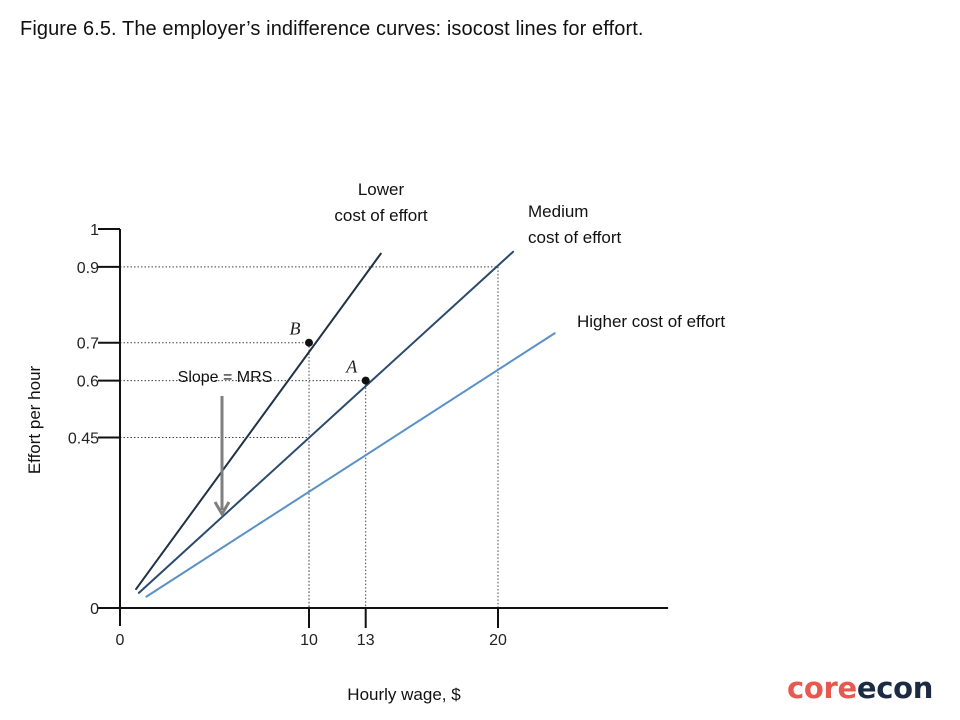 The height and width of the screenshot is (720, 960). What do you see at coordinates (88, 382) in the screenshot?
I see `y-tick-label-0.6: 0.6` at bounding box center [88, 382].